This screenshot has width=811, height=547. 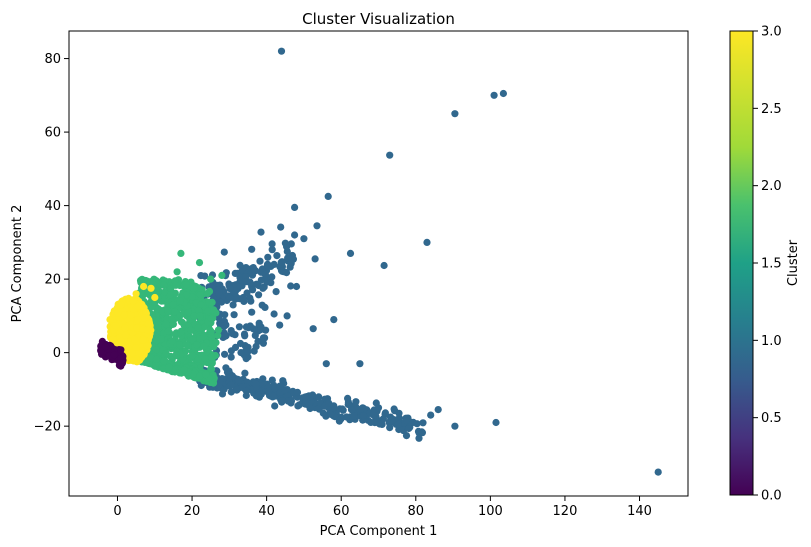 What do you see at coordinates (416, 511) in the screenshot?
I see `x-tick-label: 80` at bounding box center [416, 511].